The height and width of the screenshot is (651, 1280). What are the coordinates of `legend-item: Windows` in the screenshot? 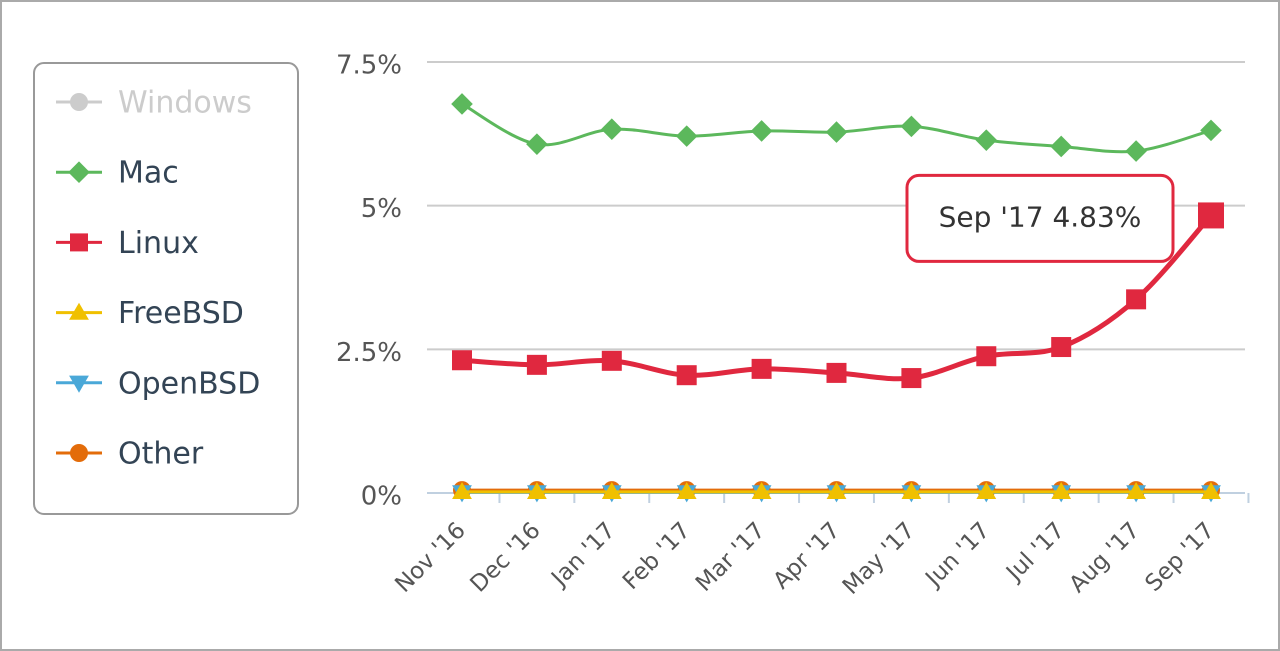 It's located at (154, 103).